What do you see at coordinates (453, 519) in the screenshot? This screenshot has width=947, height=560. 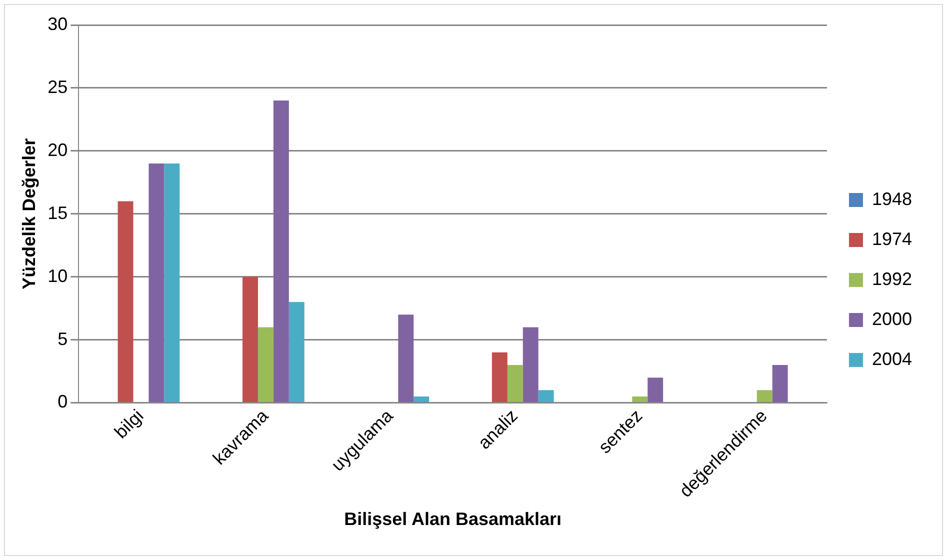 I see `x-axis-title: Bilişsel Alan Basamakları` at bounding box center [453, 519].